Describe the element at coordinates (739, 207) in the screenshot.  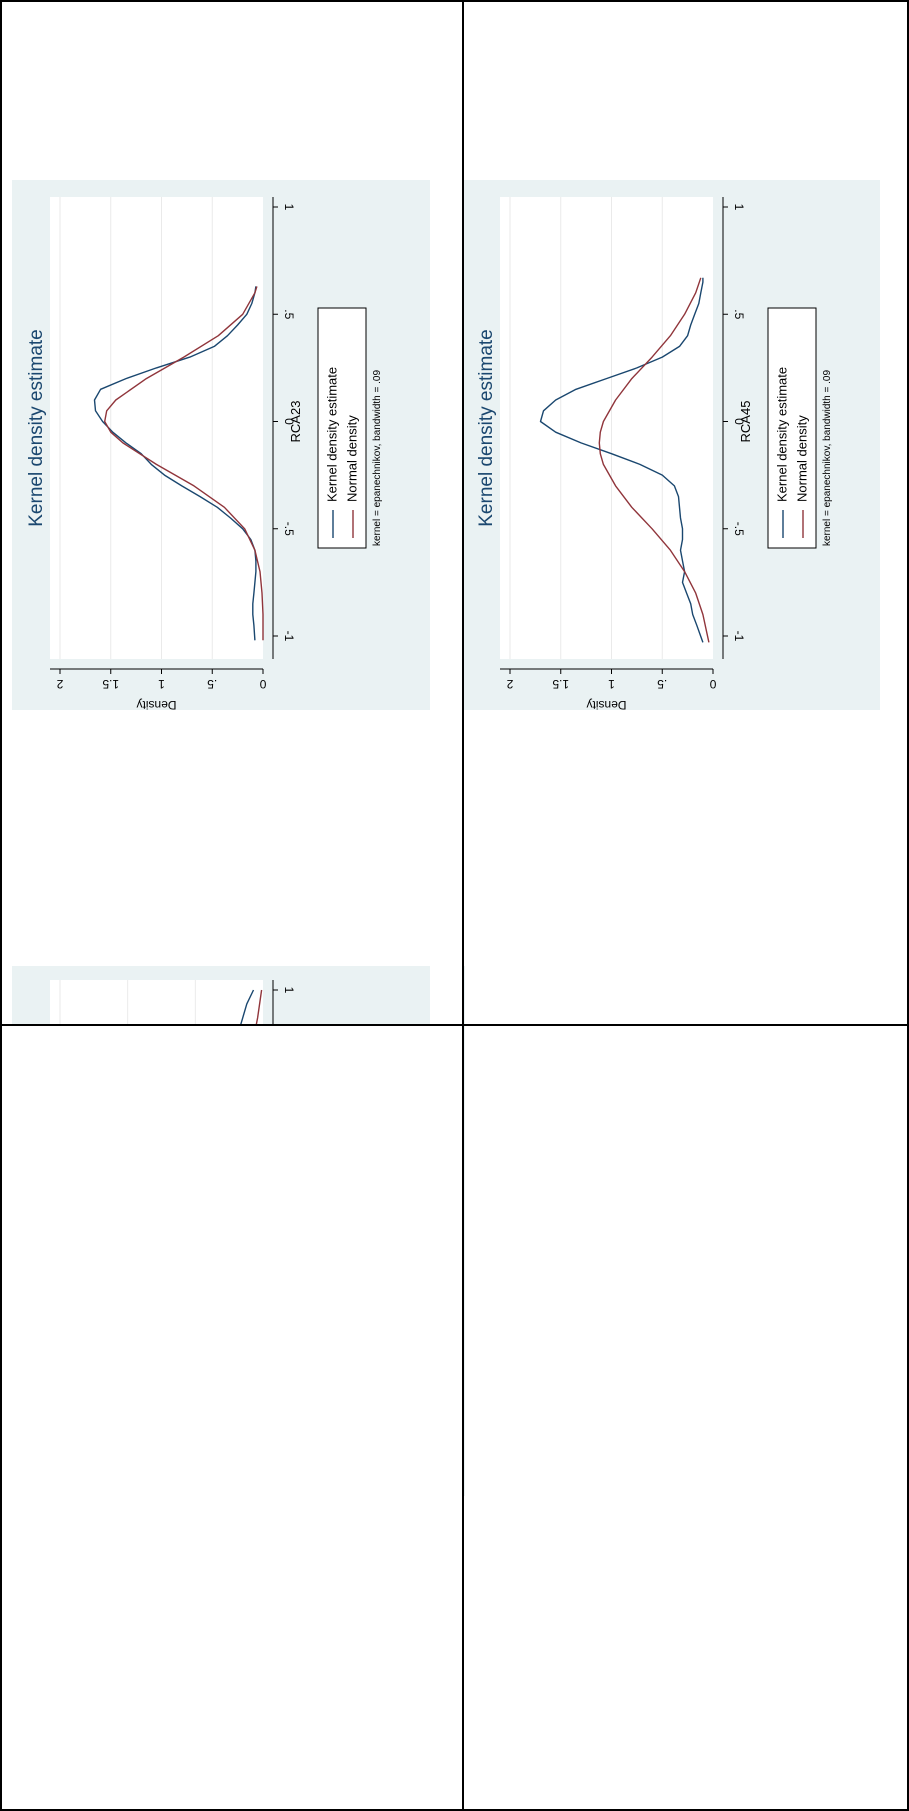
I see `x-tick-label: 1` at that location.